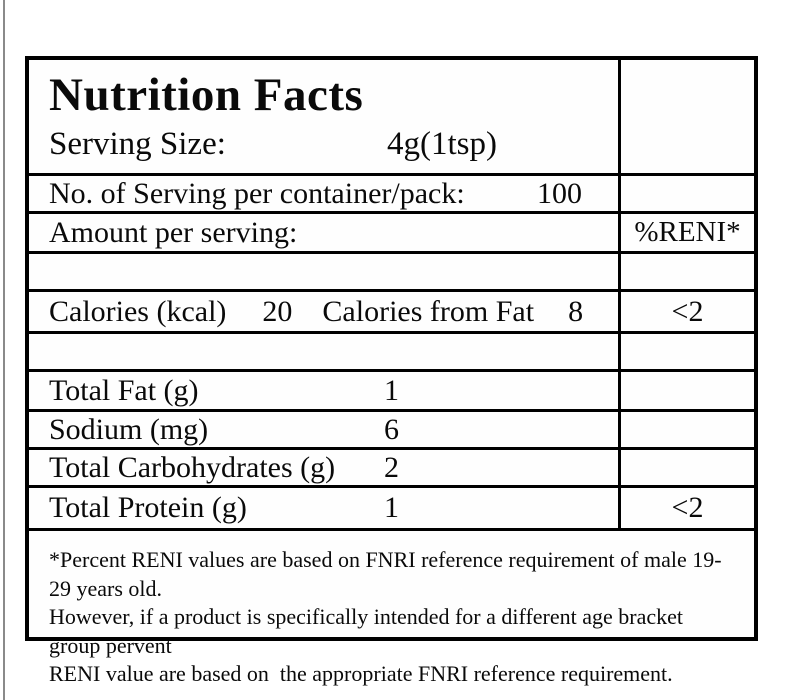 This screenshot has width=785, height=700. Describe the element at coordinates (138, 311) in the screenshot. I see `calories-label: Calories (kcal)` at that location.